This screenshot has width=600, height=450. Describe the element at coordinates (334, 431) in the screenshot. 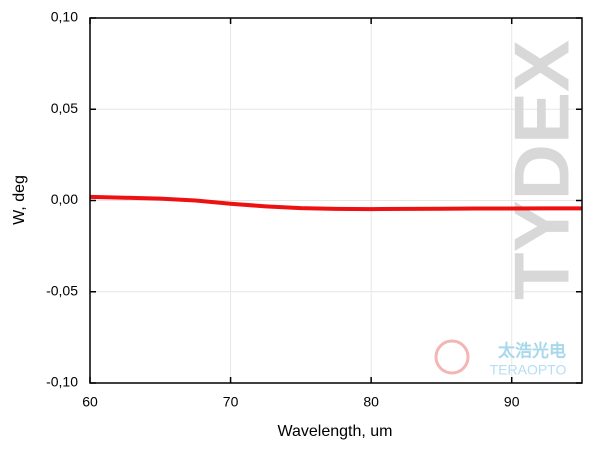

I see `x-axis-label: Wavelength, um` at that location.